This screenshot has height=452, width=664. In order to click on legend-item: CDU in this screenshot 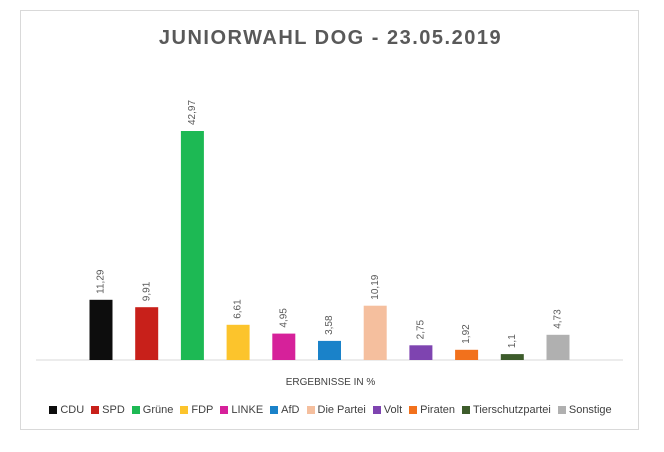, I will do `click(66, 410)`.